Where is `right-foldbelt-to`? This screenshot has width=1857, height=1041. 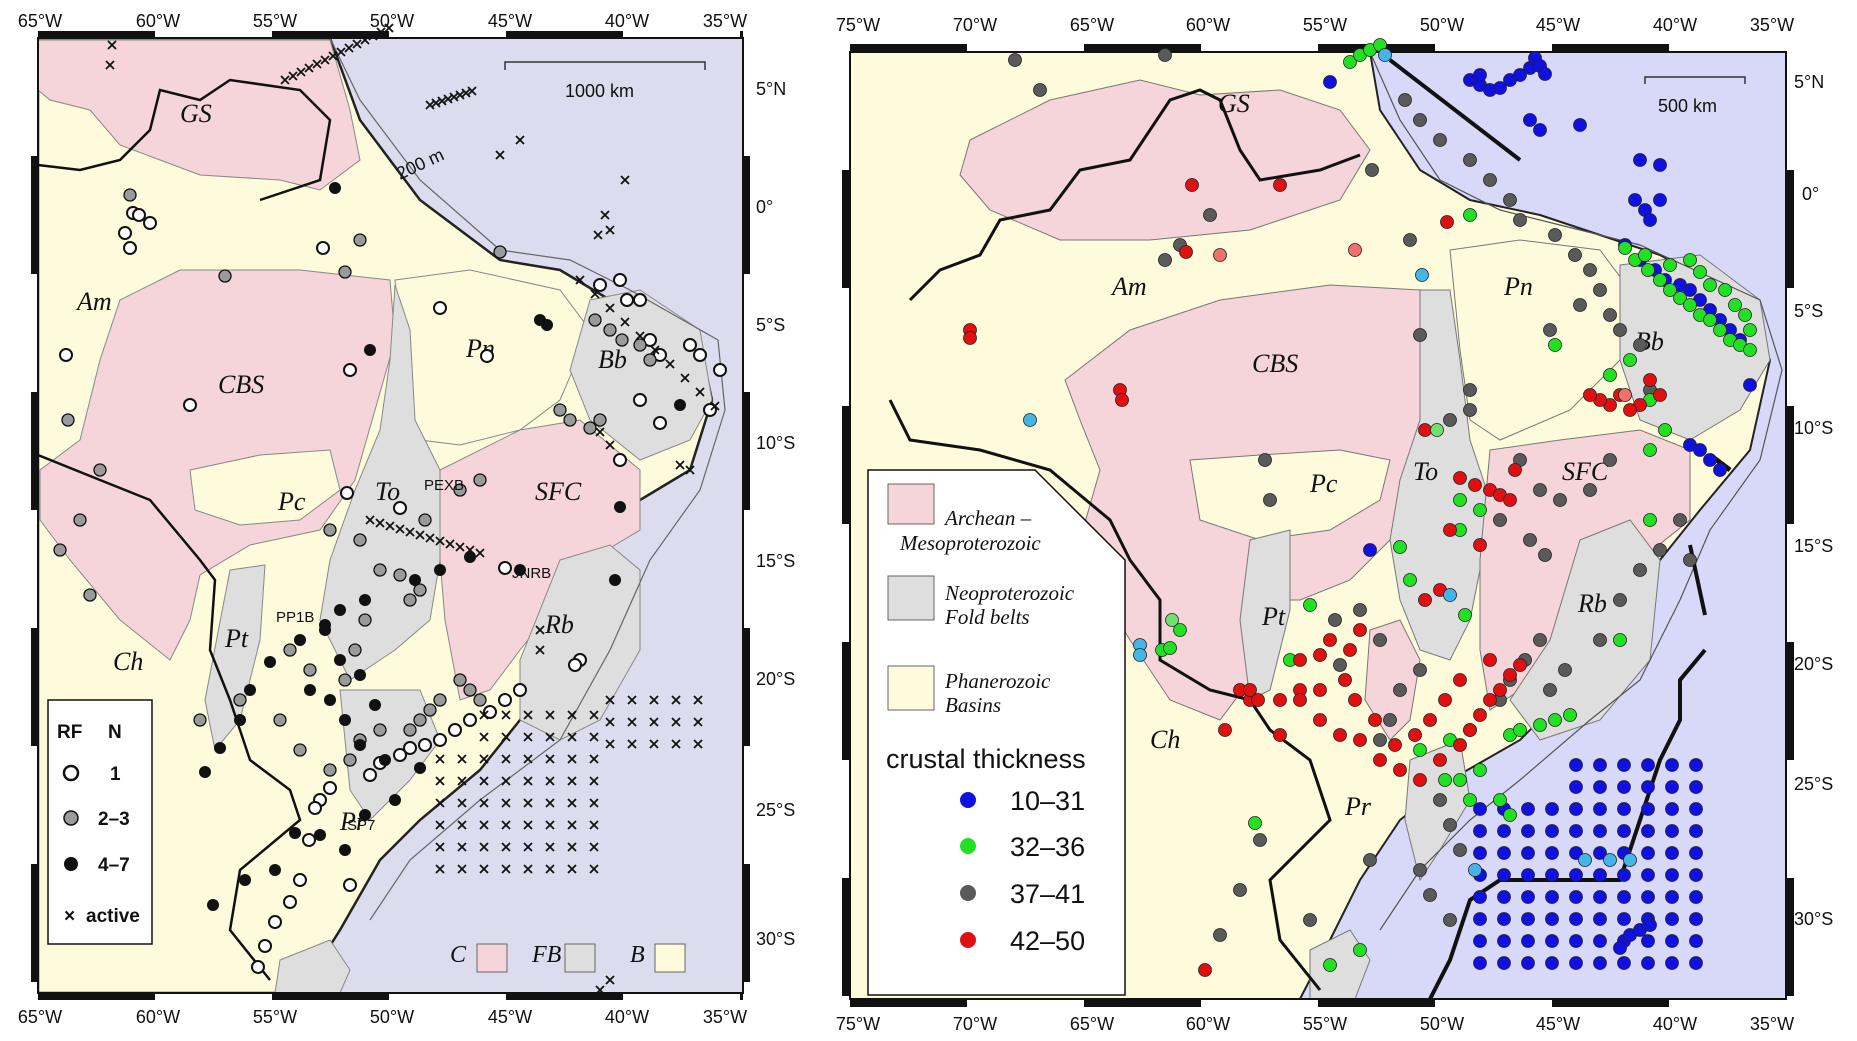
right-foldbelt-to is located at coordinates (1440, 475).